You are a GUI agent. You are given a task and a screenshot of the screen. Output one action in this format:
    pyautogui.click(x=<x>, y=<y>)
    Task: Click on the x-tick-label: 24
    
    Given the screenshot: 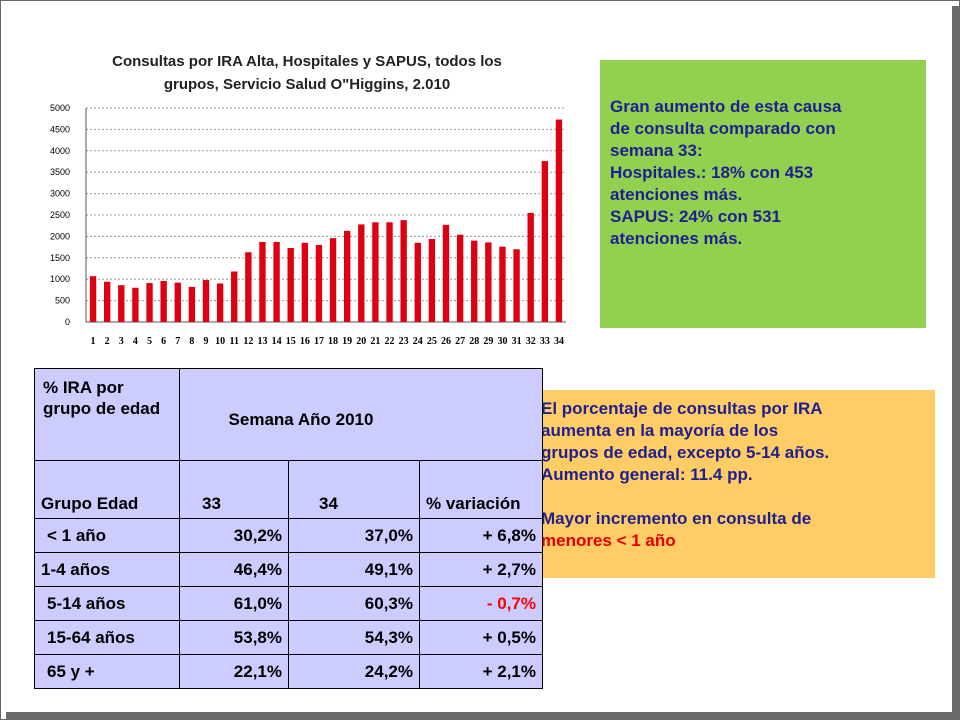 What is the action you would take?
    pyautogui.click(x=418, y=341)
    